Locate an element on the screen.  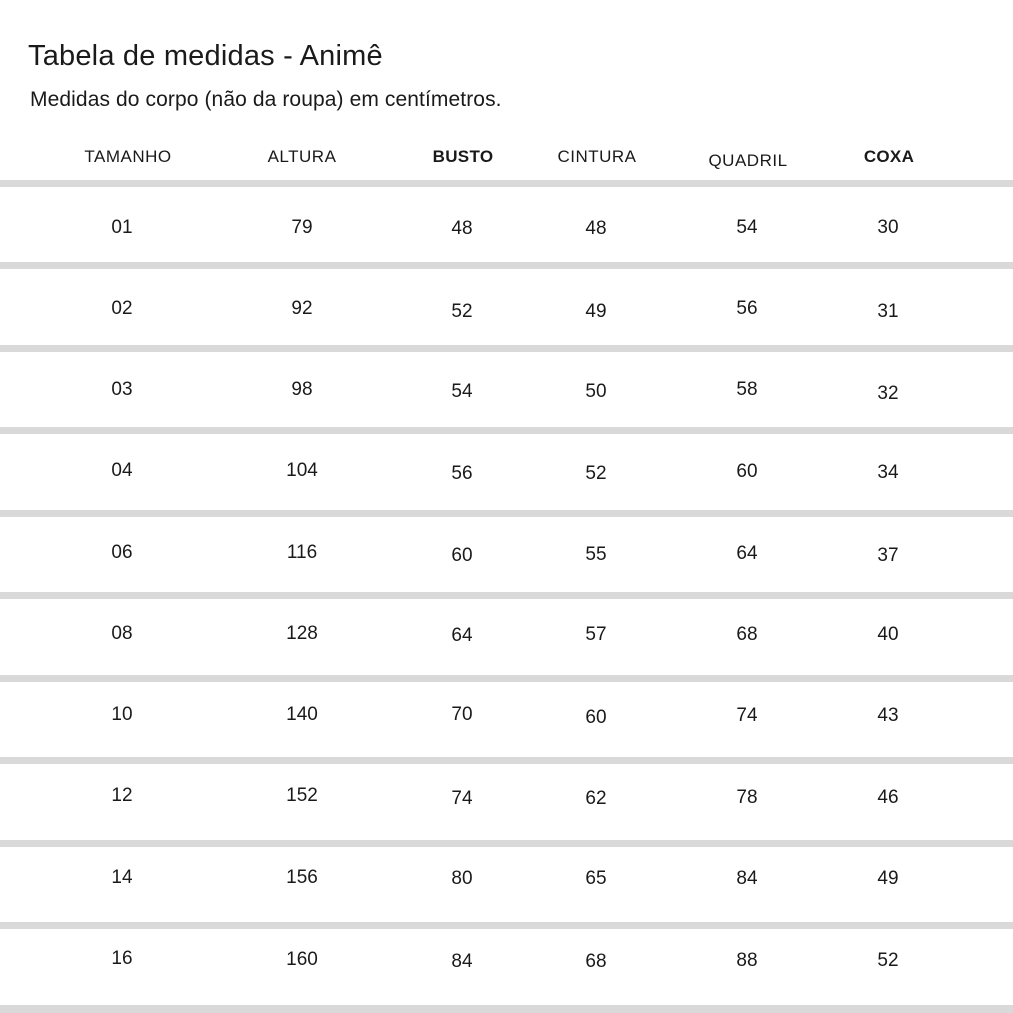
cell-cintura: 60 is located at coordinates (596, 717).